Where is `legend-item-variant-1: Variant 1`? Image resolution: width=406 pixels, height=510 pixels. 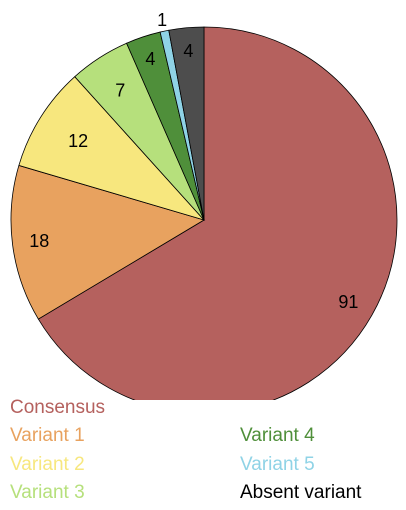
legend-item-variant-1: Variant 1 is located at coordinates (47, 435).